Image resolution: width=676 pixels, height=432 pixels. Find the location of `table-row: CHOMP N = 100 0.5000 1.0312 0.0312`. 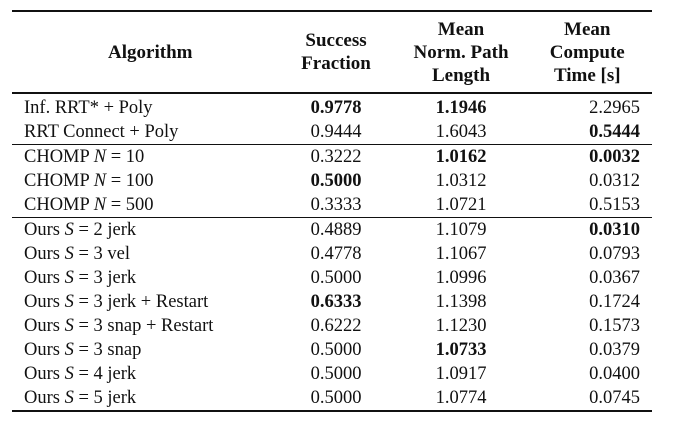

table-row: CHOMP N = 100 0.5000 1.0312 0.0312 is located at coordinates (332, 181).